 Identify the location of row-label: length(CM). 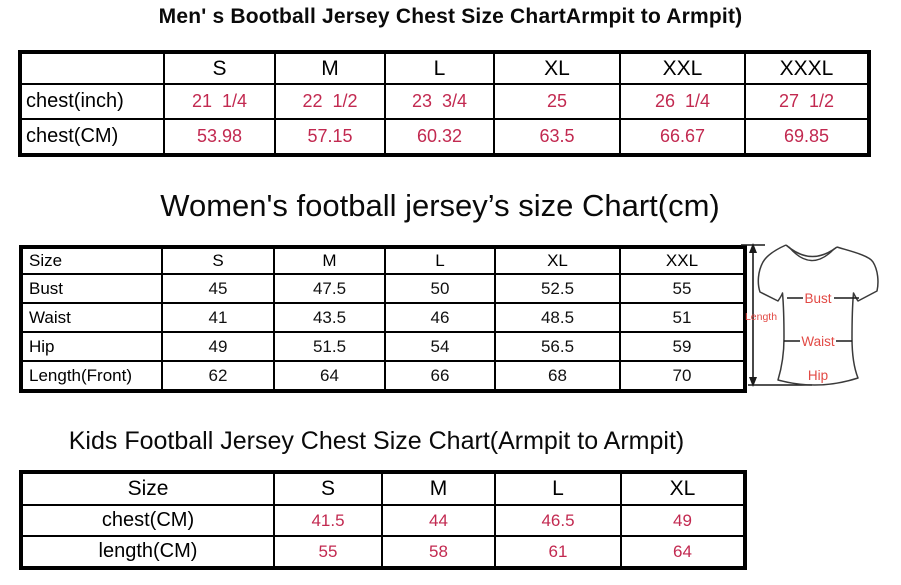
(147, 552).